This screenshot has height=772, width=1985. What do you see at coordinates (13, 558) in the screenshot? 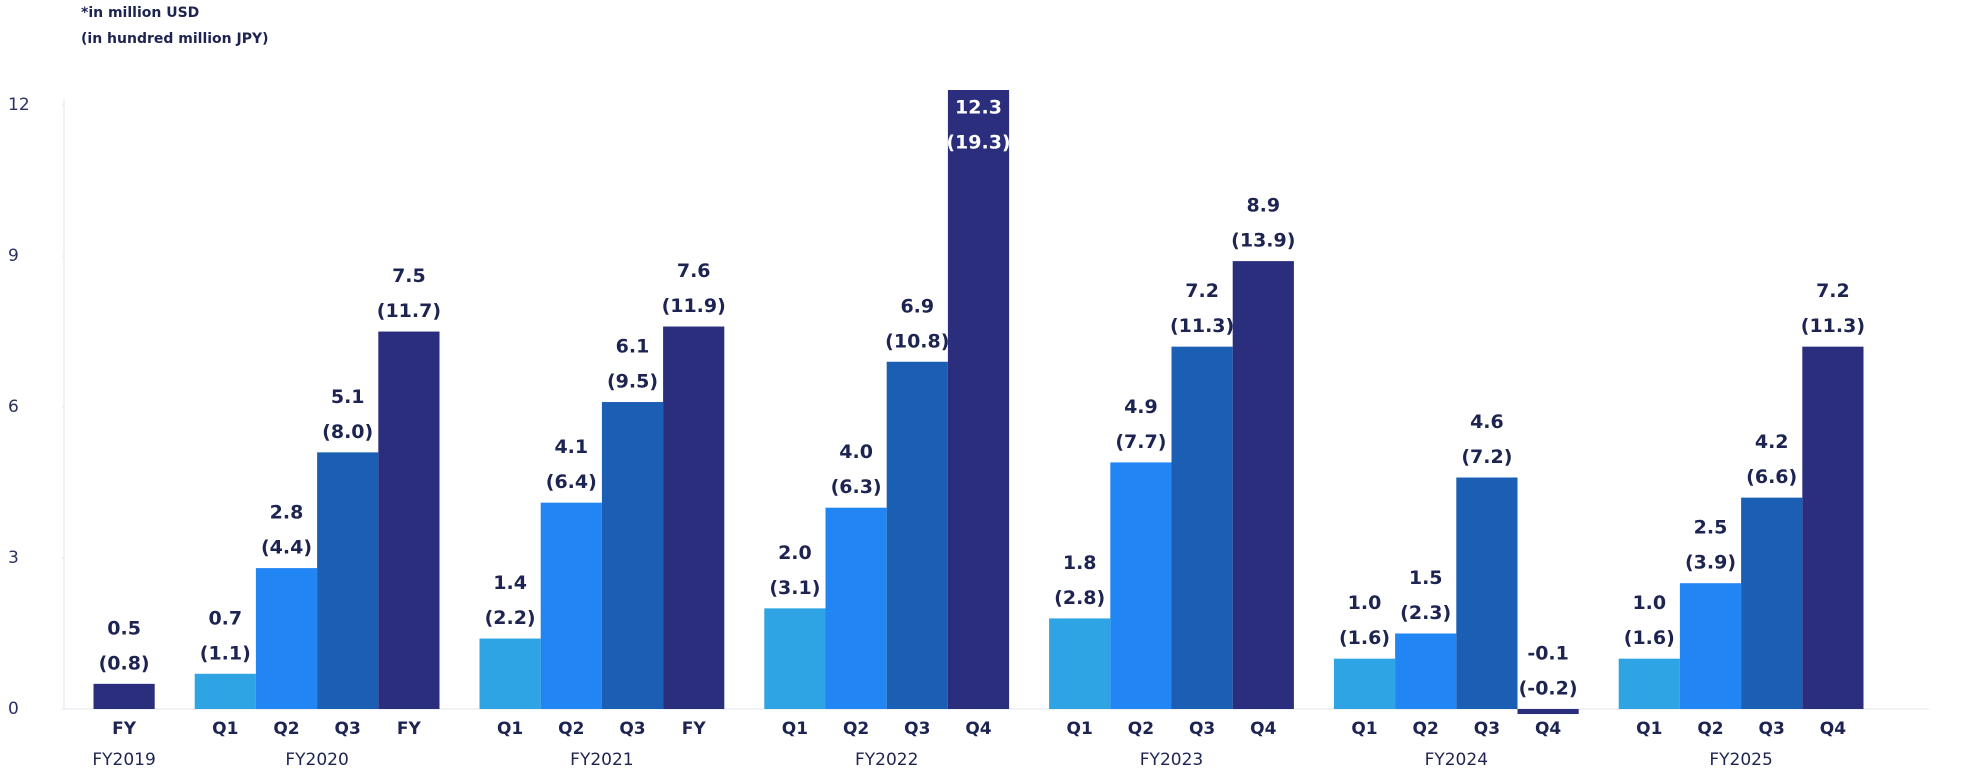
I see `y-tick-label: 3` at bounding box center [13, 558].